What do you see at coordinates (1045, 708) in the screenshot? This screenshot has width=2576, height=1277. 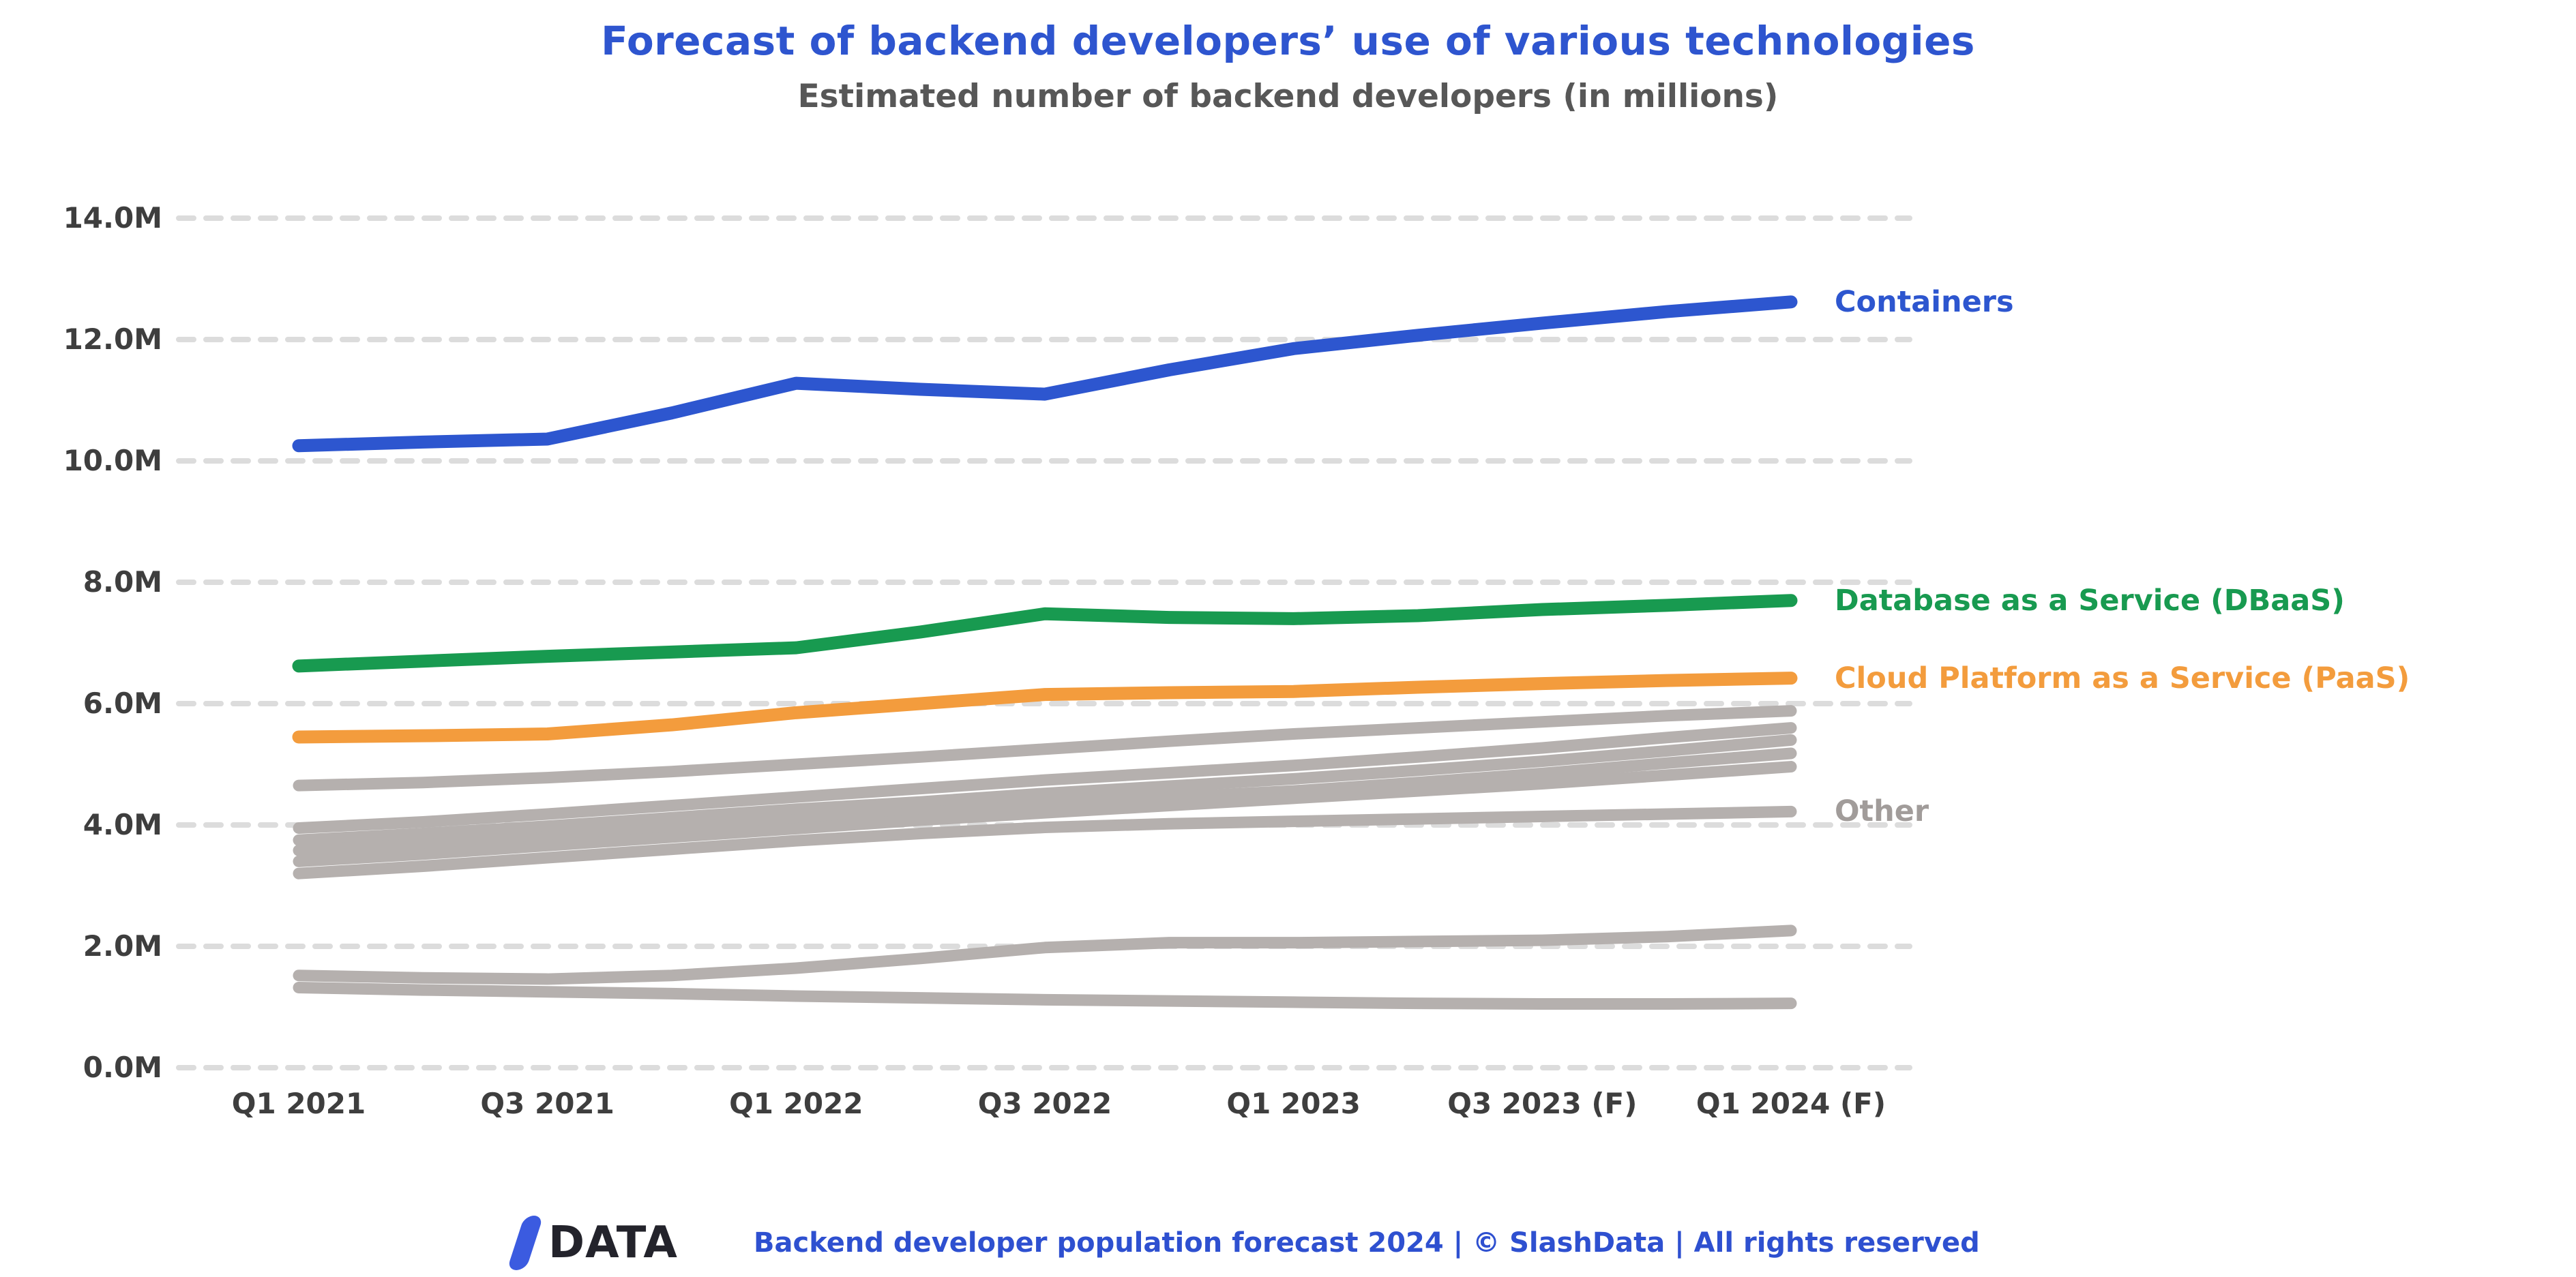 I see `series-line-cloud-platform-as-a-service-paas-` at bounding box center [1045, 708].